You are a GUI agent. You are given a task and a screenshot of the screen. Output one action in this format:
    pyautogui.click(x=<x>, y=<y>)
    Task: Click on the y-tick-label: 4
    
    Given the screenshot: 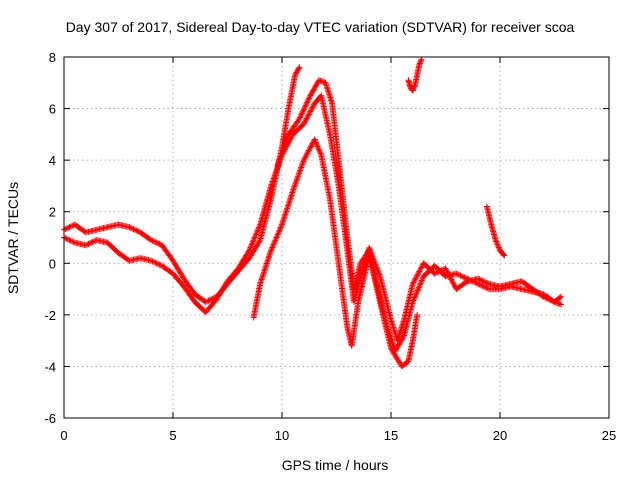 What is the action you would take?
    pyautogui.click(x=52, y=160)
    